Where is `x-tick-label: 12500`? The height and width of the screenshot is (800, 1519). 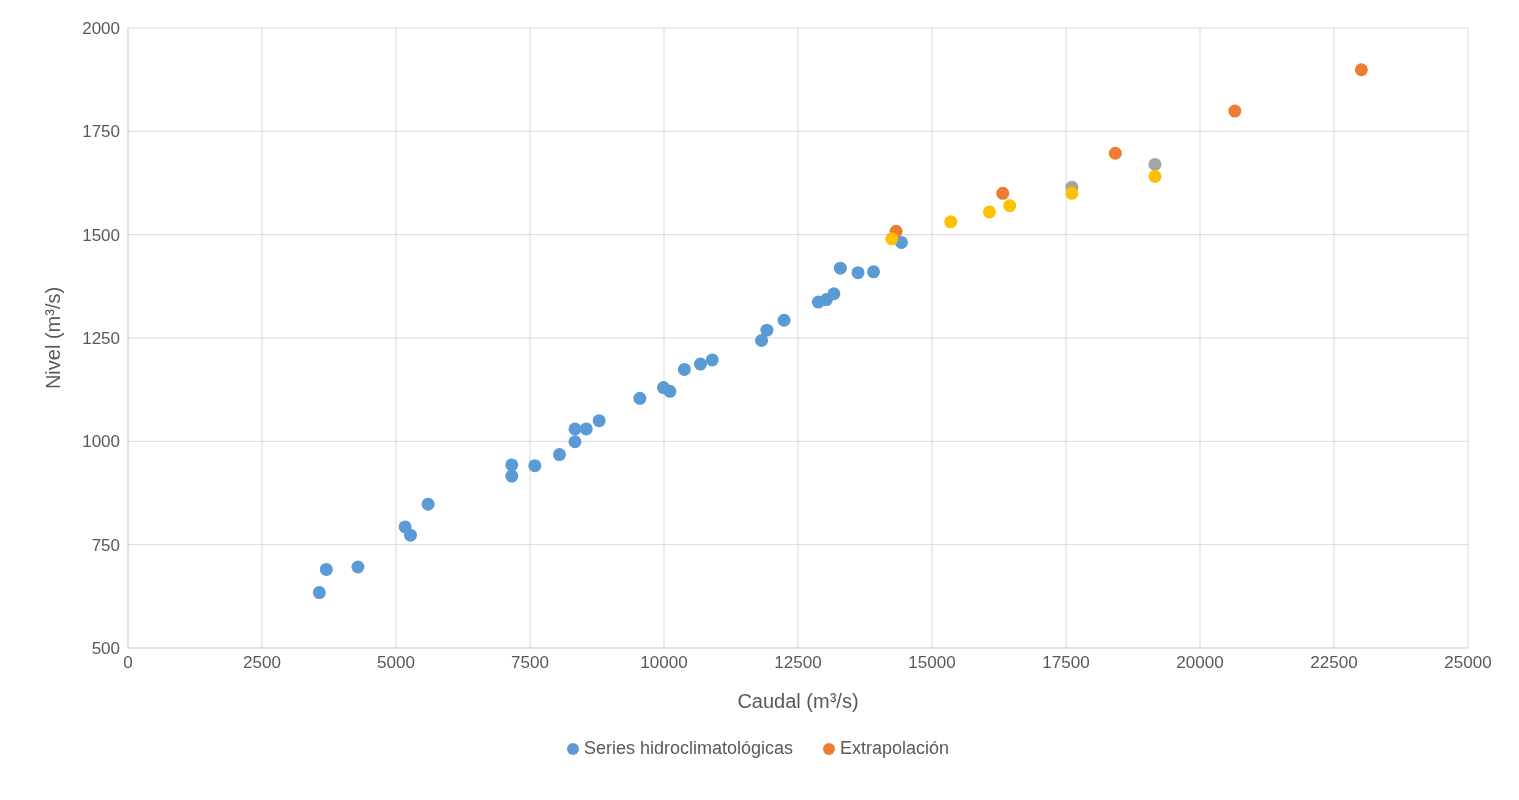 x-tick-label: 12500 is located at coordinates (798, 663).